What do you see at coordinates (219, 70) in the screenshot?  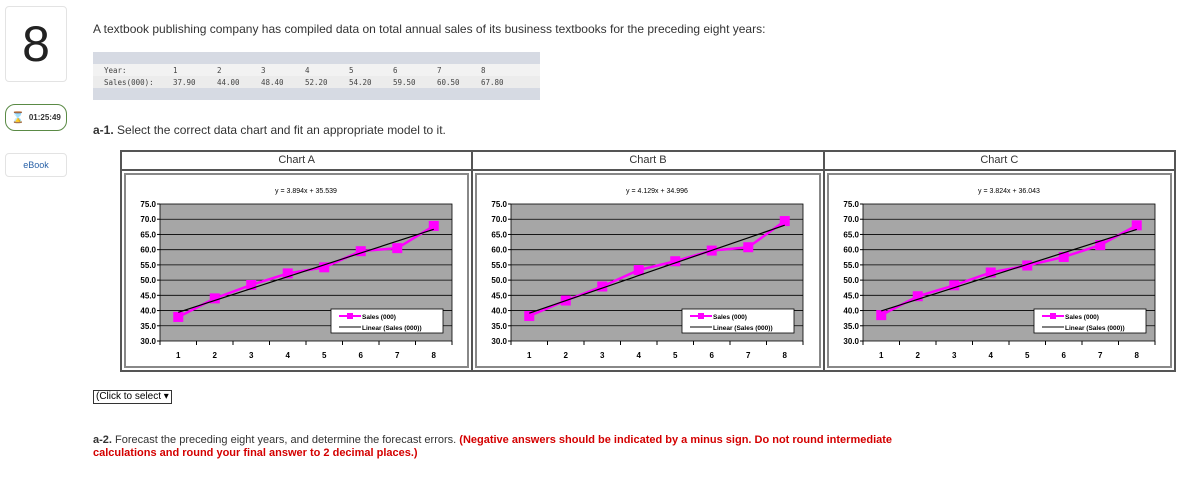 I see `year-cell: 2` at bounding box center [219, 70].